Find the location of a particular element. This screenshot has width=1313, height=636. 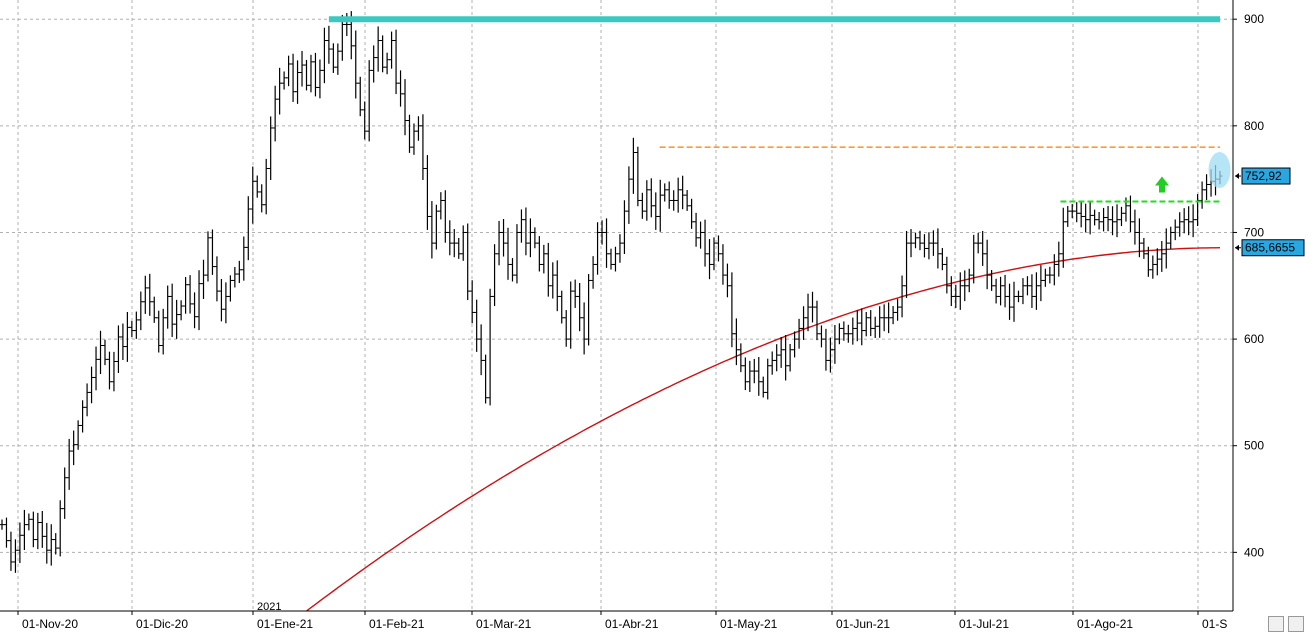

arrow-up-icon is located at coordinates (1162, 184).